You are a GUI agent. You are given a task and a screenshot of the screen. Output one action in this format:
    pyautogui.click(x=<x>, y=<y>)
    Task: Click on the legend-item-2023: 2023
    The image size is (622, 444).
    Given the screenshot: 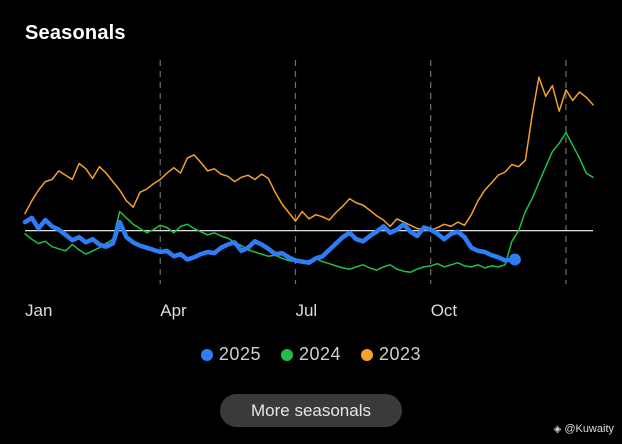 What is the action you would take?
    pyautogui.click(x=391, y=354)
    